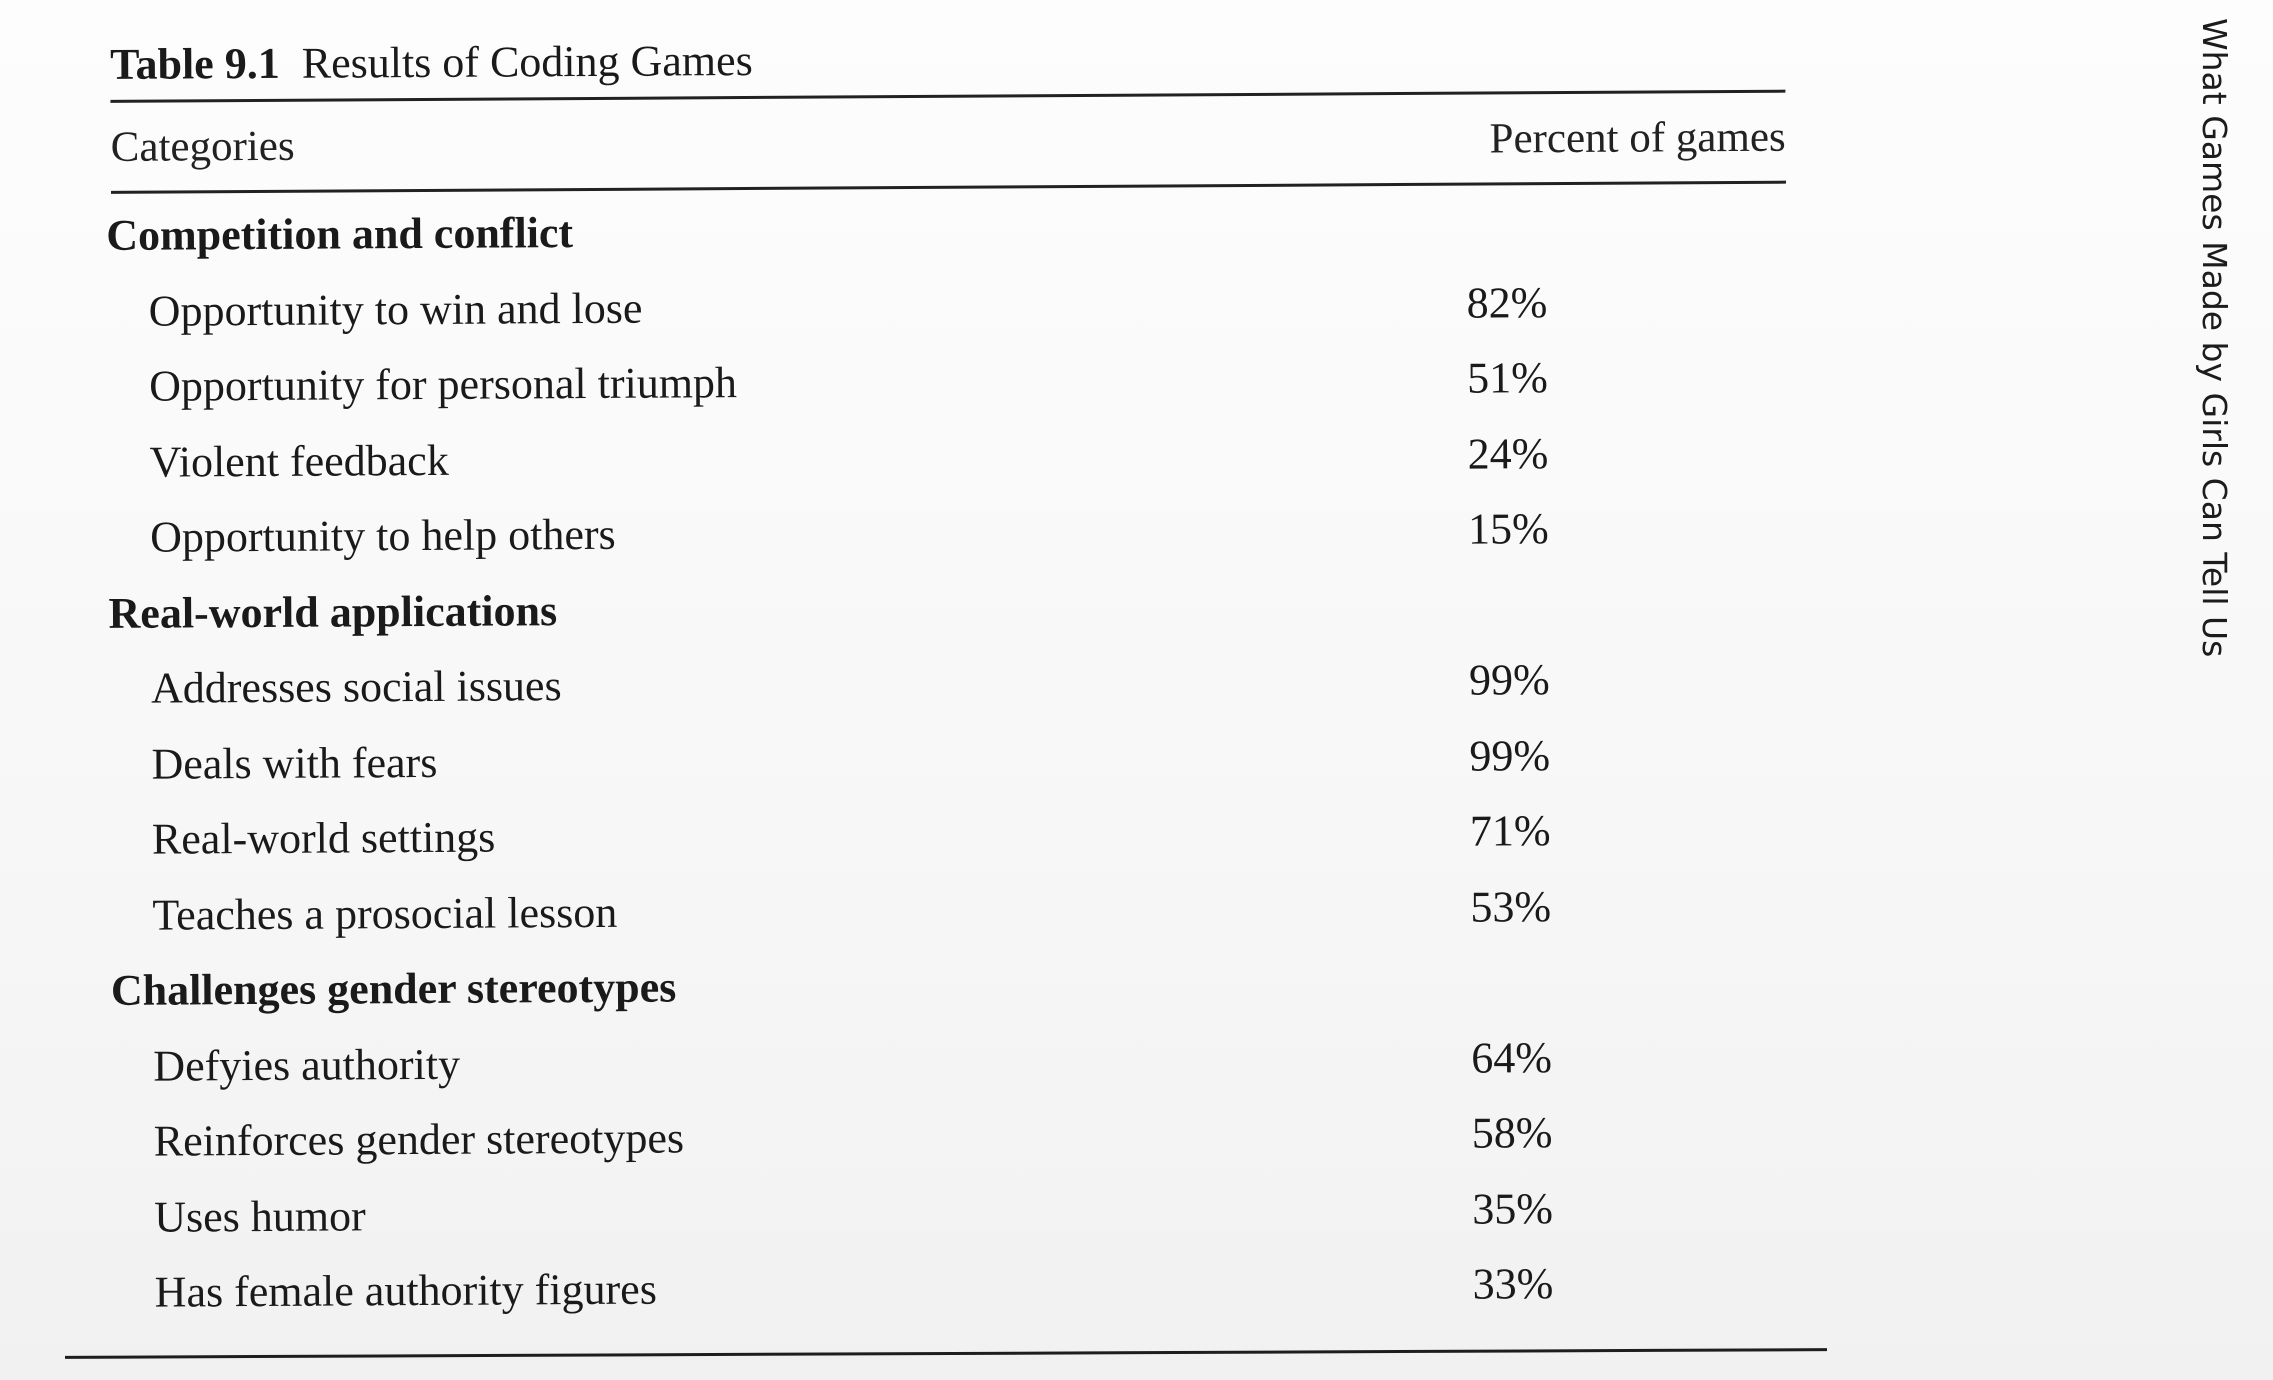 The image size is (2273, 1380). I want to click on row-value: 64%, so click(1512, 1057).